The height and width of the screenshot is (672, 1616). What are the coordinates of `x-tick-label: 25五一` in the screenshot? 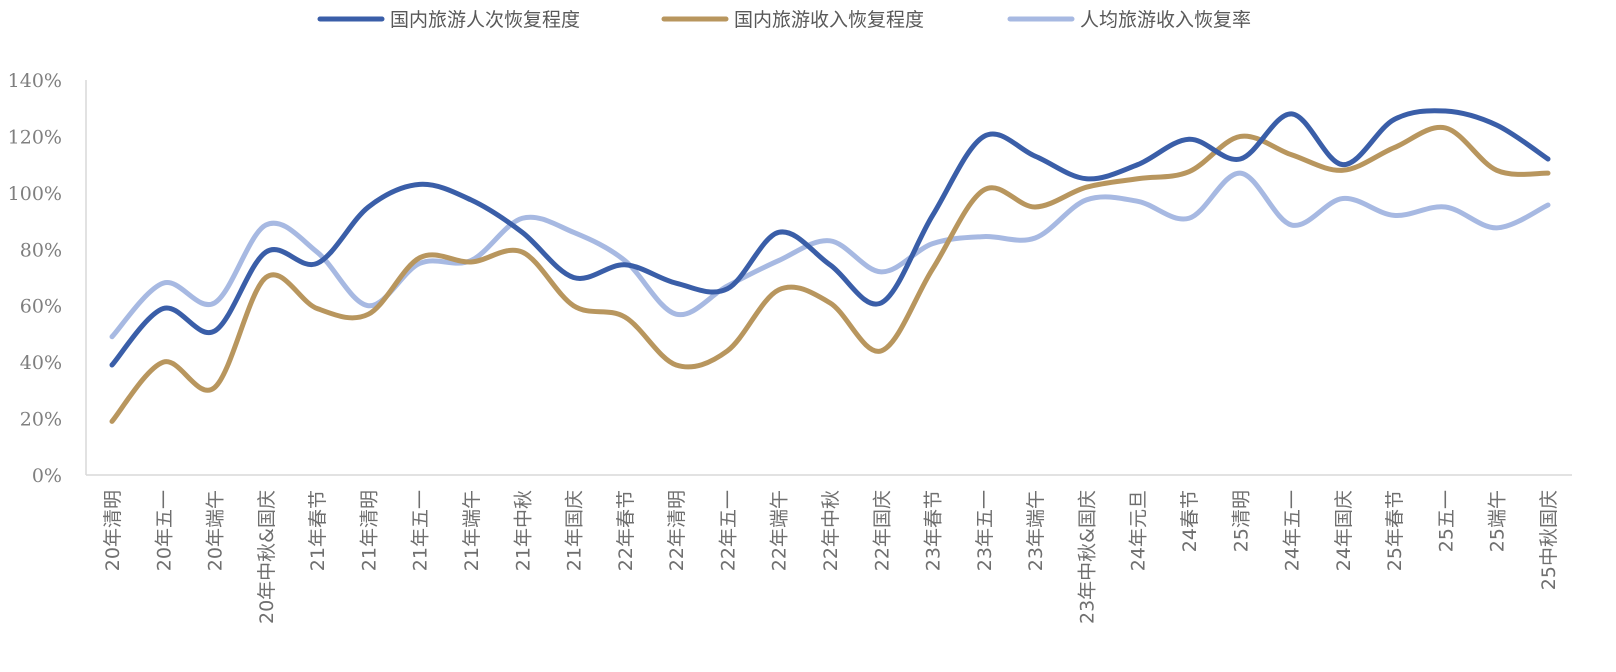 It's located at (1446, 521).